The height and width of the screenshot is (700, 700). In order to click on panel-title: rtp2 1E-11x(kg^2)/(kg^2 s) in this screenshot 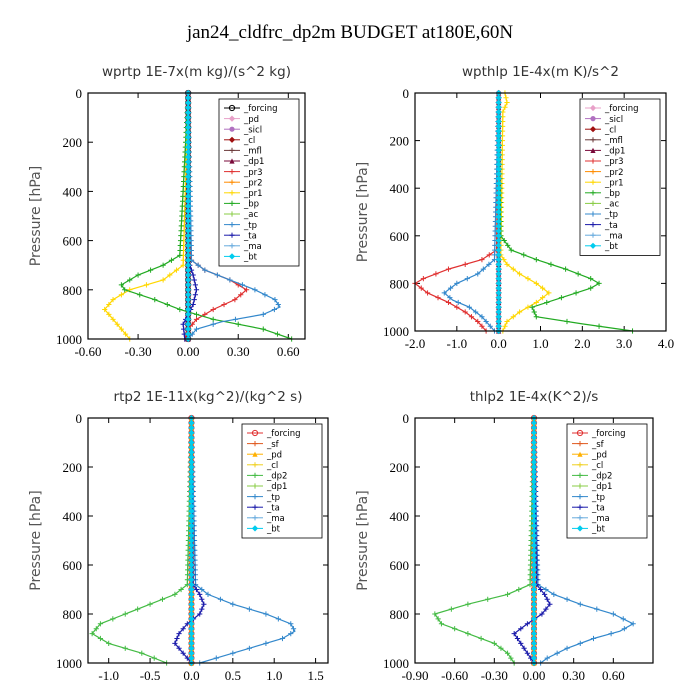, I will do `click(208, 397)`.